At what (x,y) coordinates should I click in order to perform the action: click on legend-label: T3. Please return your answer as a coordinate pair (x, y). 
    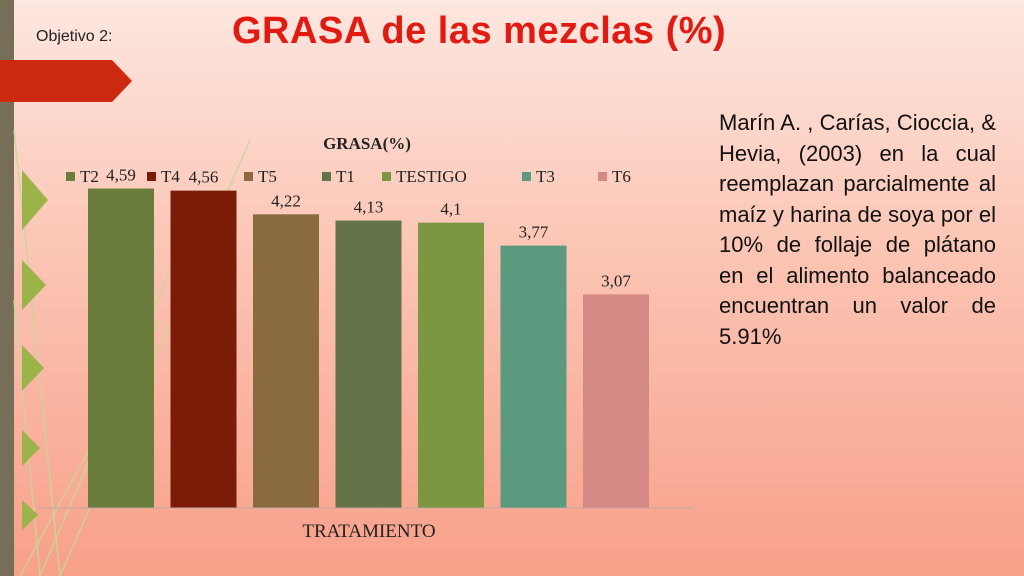
    Looking at the image, I should click on (545, 176).